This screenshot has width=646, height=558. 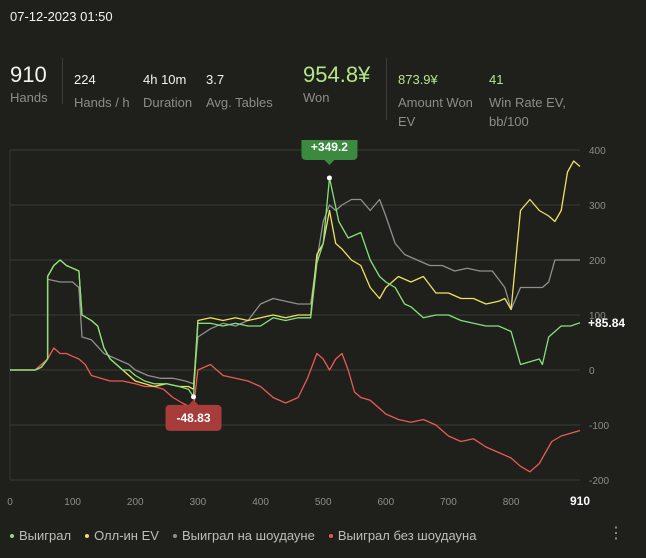 I want to click on y-tick-label: 0, so click(x=592, y=371).